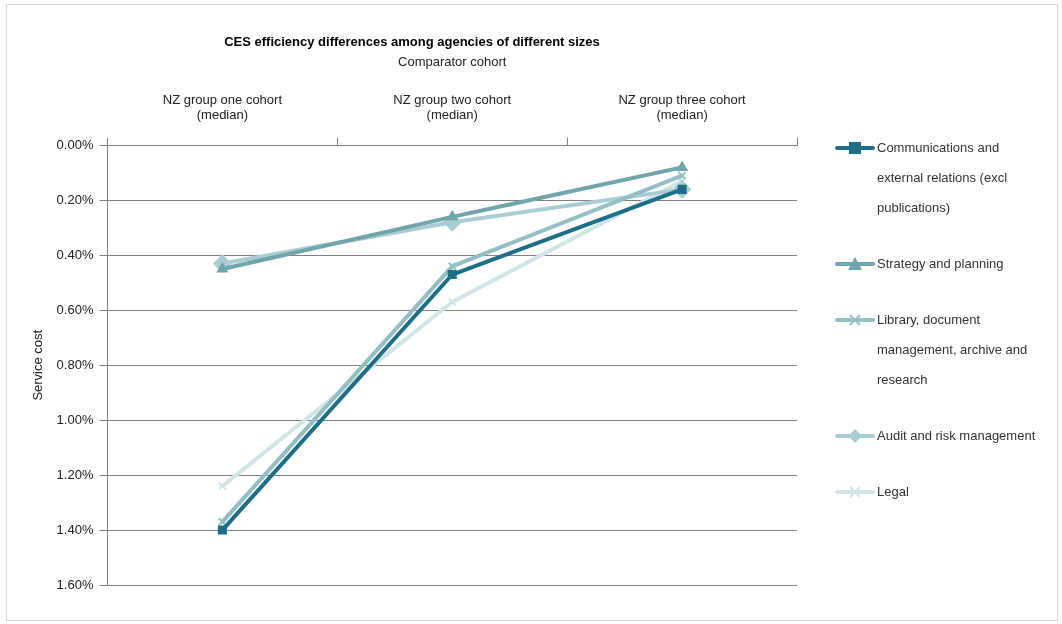 This screenshot has height=624, width=1062. What do you see at coordinates (412, 42) in the screenshot?
I see `chart-title: CES efficiency differences among agencies of different sizes` at bounding box center [412, 42].